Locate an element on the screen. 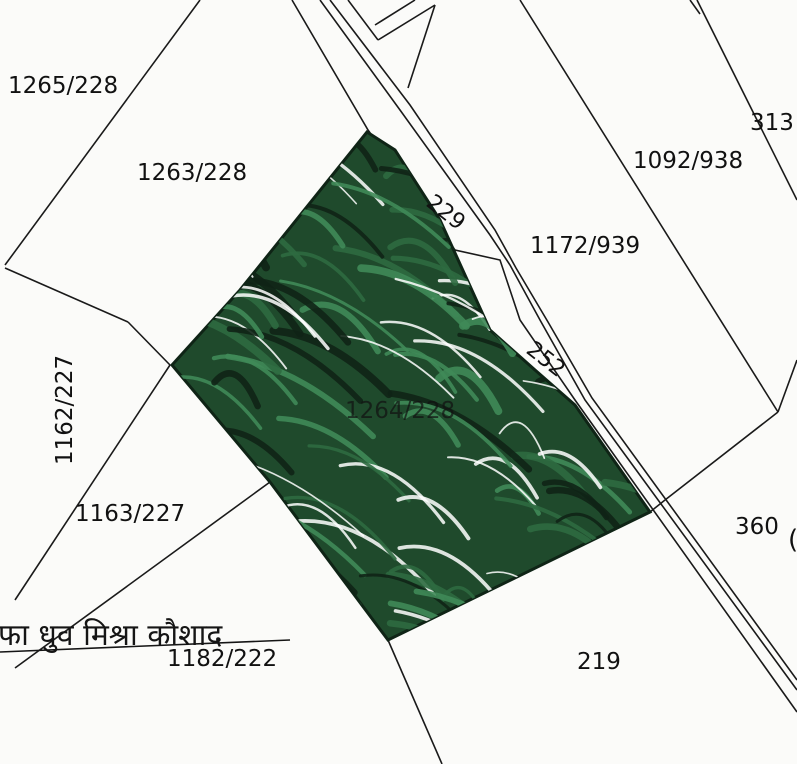 This screenshot has height=764, width=797. parcel-label-219: 219 is located at coordinates (599, 662).